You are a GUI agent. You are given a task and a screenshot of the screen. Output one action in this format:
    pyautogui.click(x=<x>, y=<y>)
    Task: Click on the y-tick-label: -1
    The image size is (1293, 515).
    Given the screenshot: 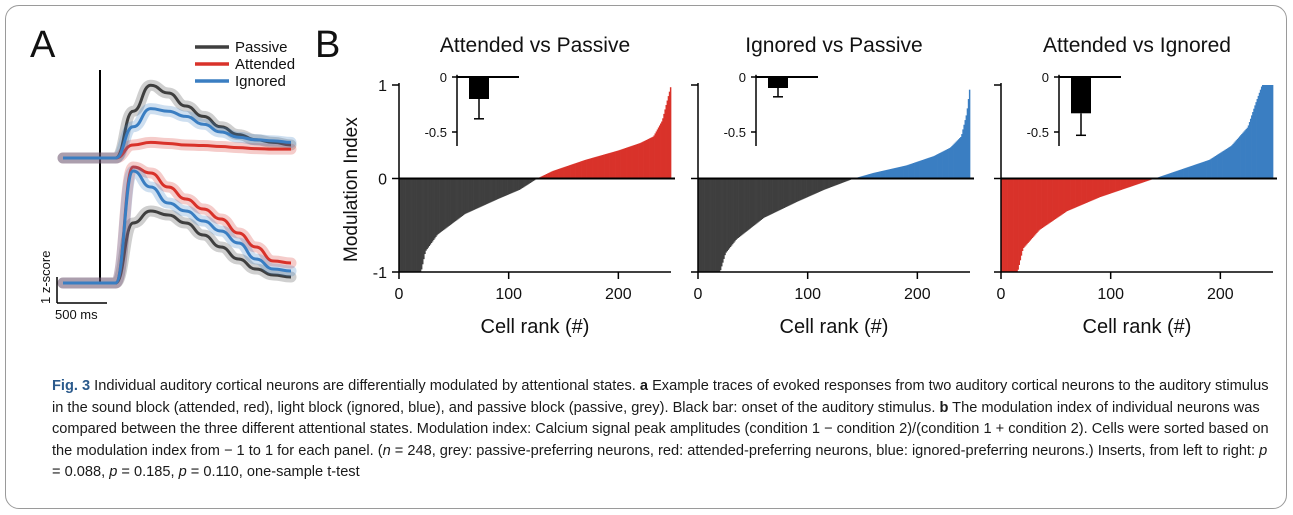 What is the action you would take?
    pyautogui.click(x=380, y=273)
    